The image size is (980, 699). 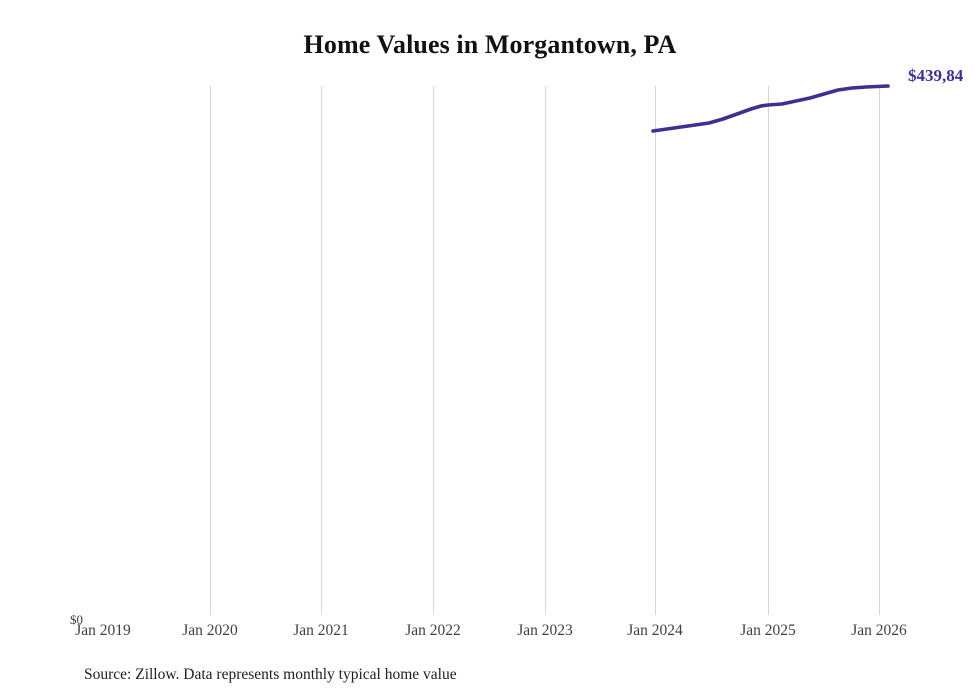 I want to click on y-tick-label: $0, so click(x=76, y=619).